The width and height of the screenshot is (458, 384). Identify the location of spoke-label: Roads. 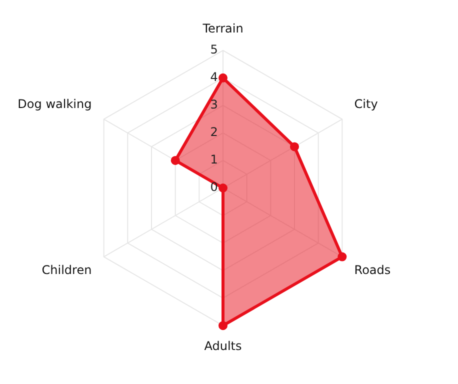
(372, 270).